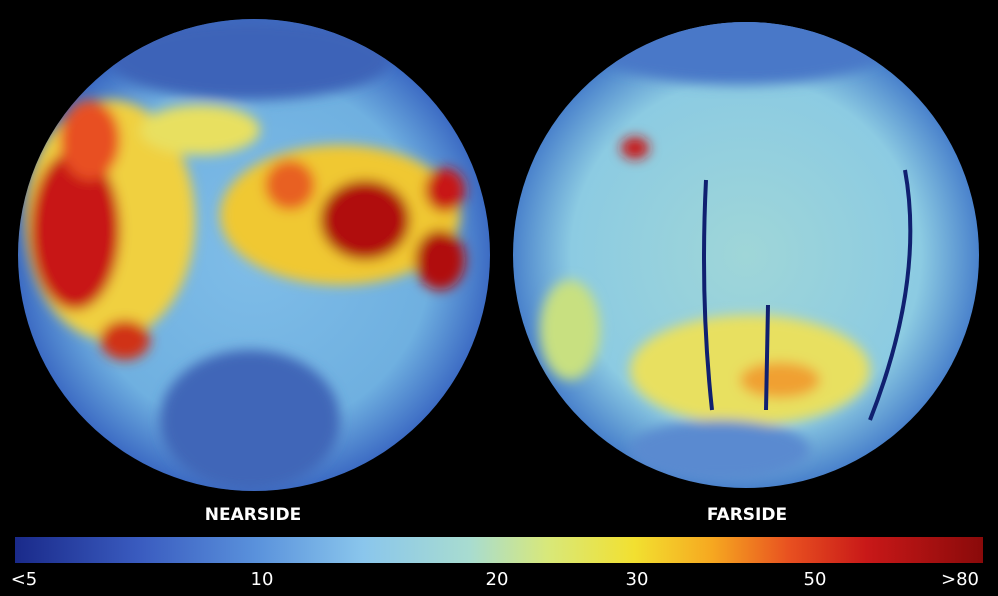 The height and width of the screenshot is (596, 998). I want to click on colorbar-tick-label: 20, so click(497, 579).